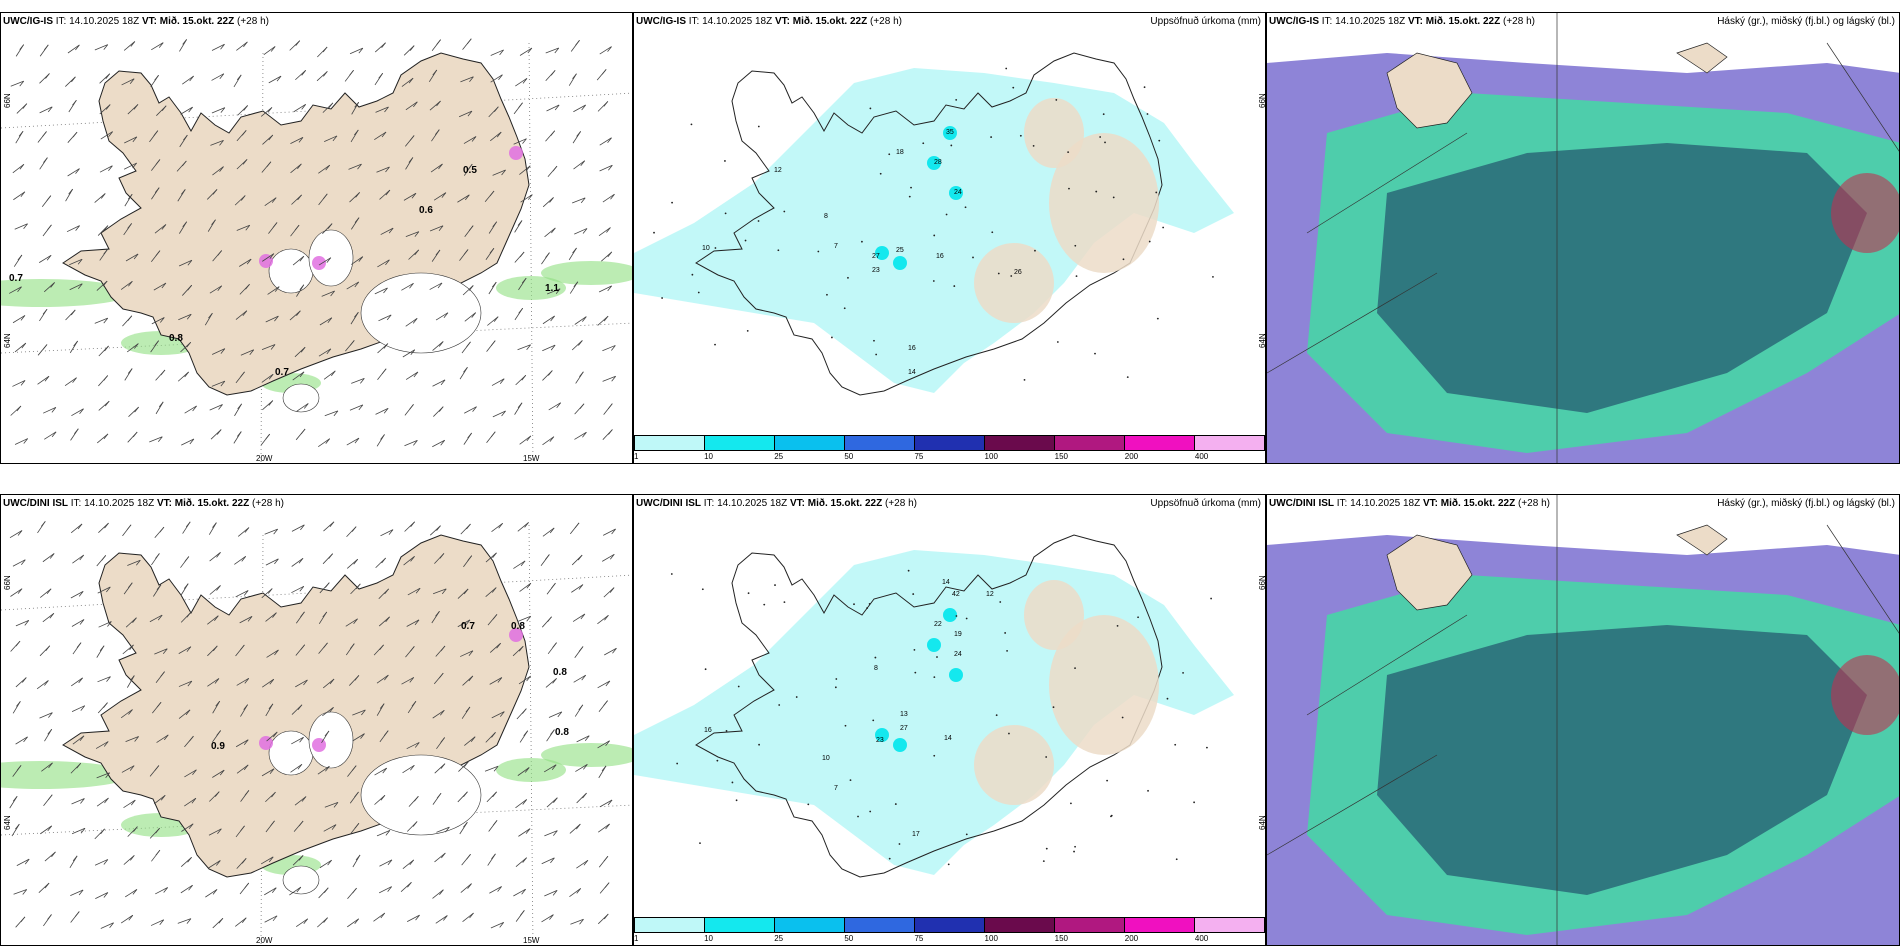 The height and width of the screenshot is (950, 1900). Describe the element at coordinates (1205, 503) in the screenshot. I see `precip-title: Uppsöfnuð úrkoma (mm)` at that location.